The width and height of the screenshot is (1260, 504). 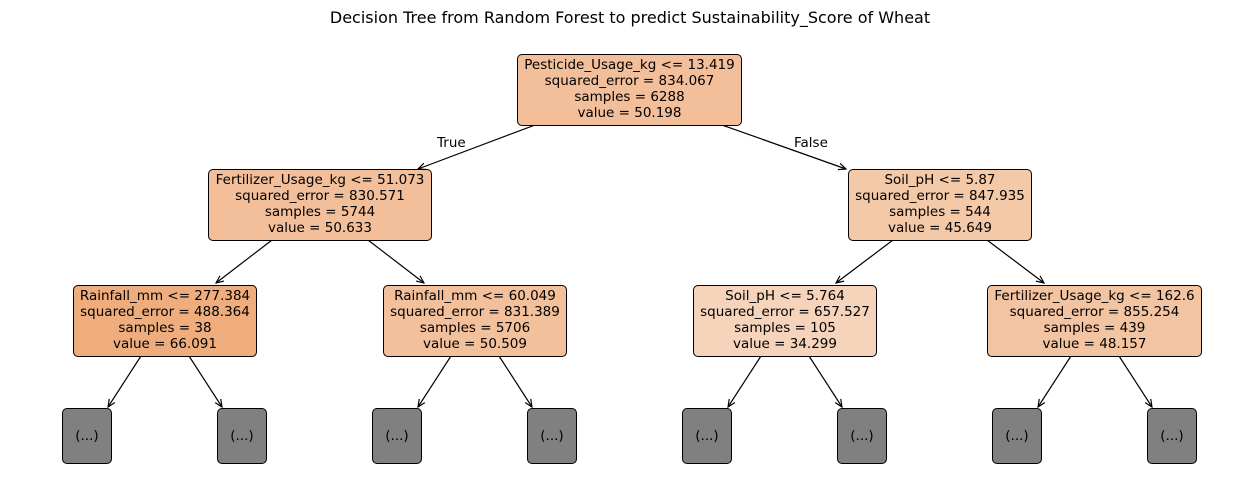 I want to click on edge-r-rr, so click(x=1015, y=261).